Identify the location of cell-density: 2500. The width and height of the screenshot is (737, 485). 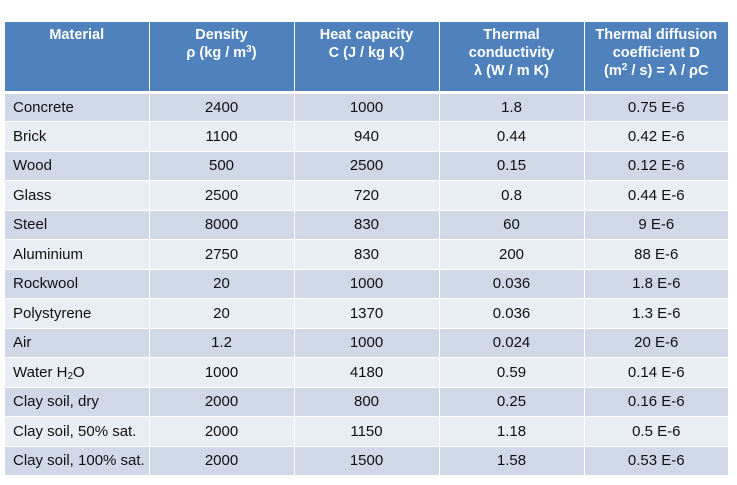
(222, 195).